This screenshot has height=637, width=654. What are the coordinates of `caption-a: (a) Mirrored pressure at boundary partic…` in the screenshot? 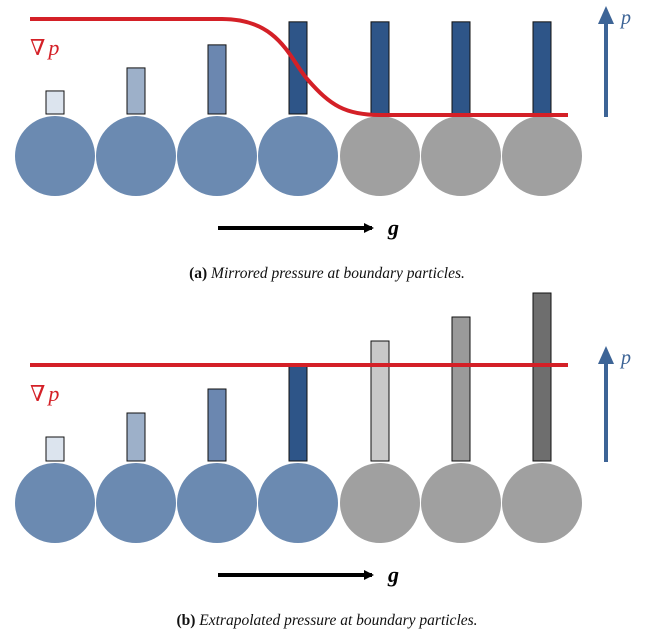 It's located at (327, 274).